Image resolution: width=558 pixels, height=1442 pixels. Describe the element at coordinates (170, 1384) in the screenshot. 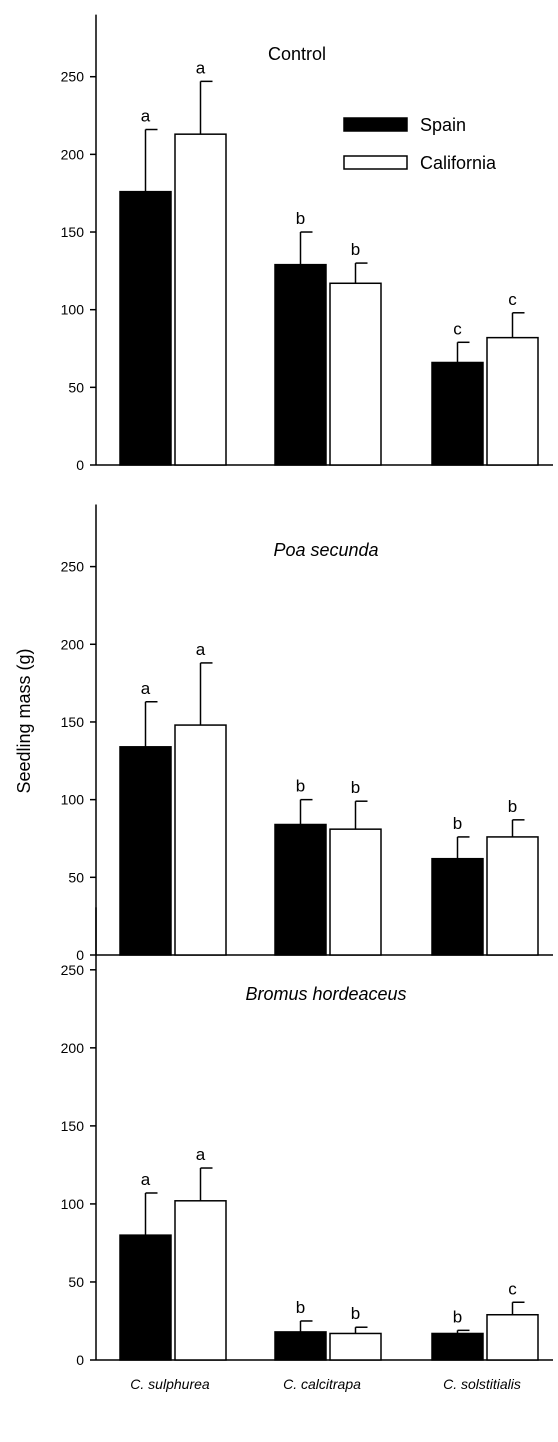

I see `category-label: C. sulphurea` at that location.